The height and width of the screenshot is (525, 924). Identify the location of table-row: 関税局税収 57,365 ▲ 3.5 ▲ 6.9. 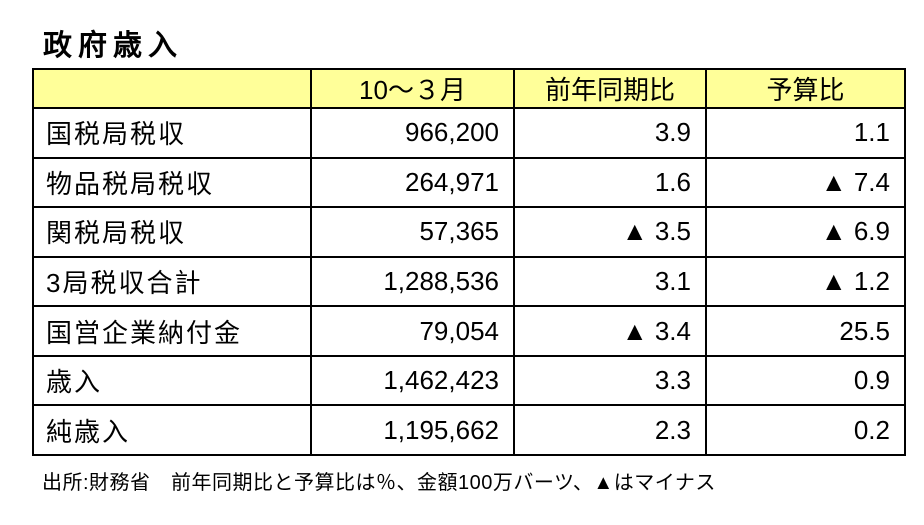
(469, 232).